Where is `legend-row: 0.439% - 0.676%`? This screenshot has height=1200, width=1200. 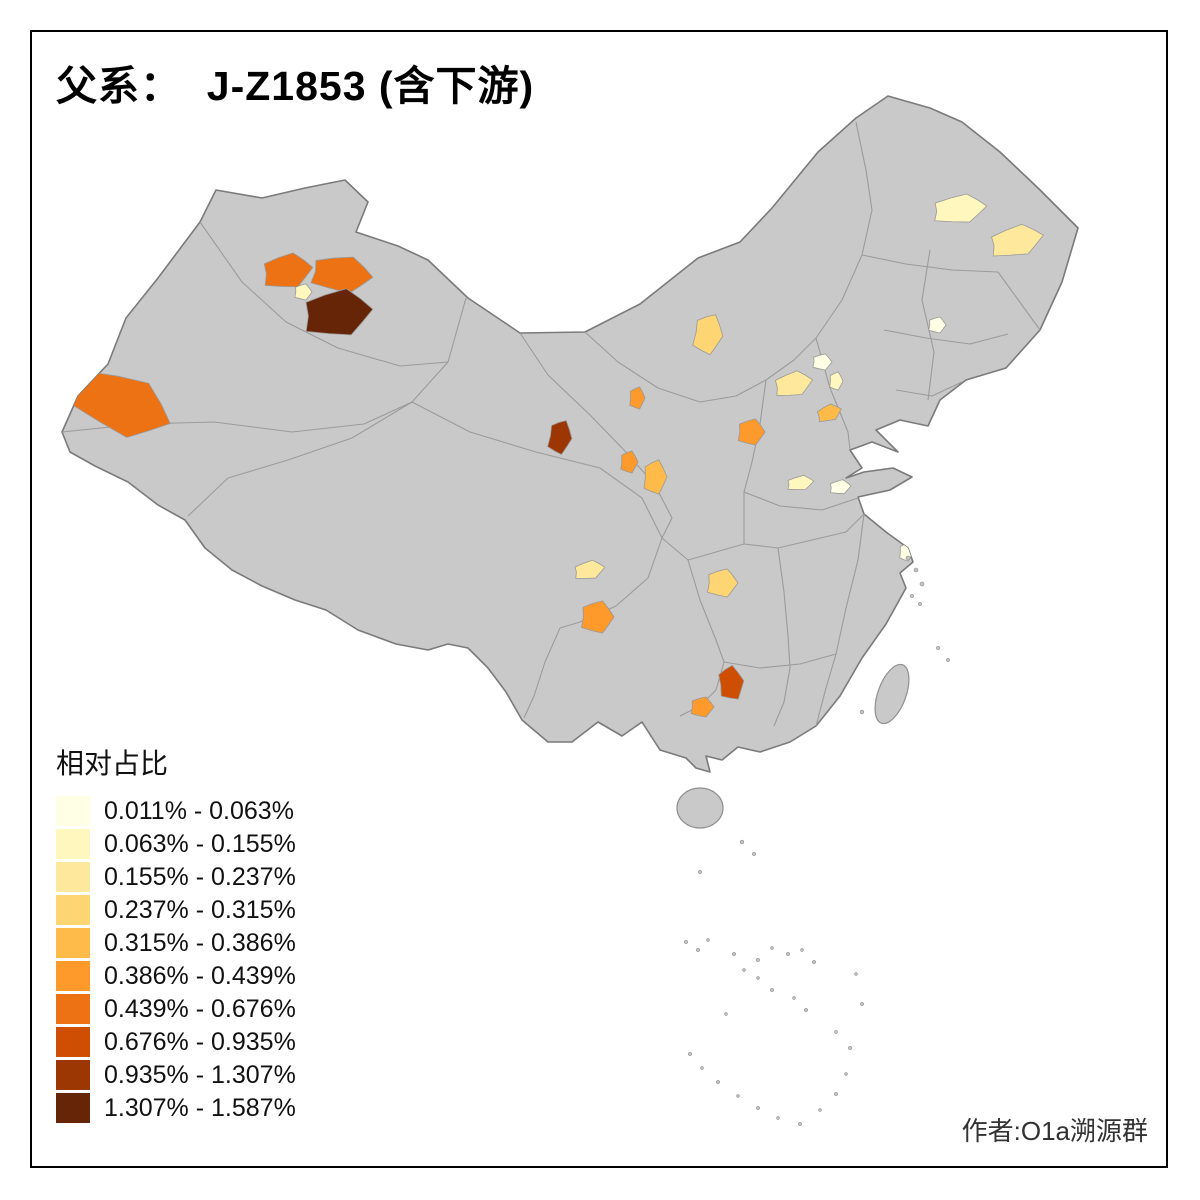 legend-row: 0.439% - 0.676% is located at coordinates (176, 1009).